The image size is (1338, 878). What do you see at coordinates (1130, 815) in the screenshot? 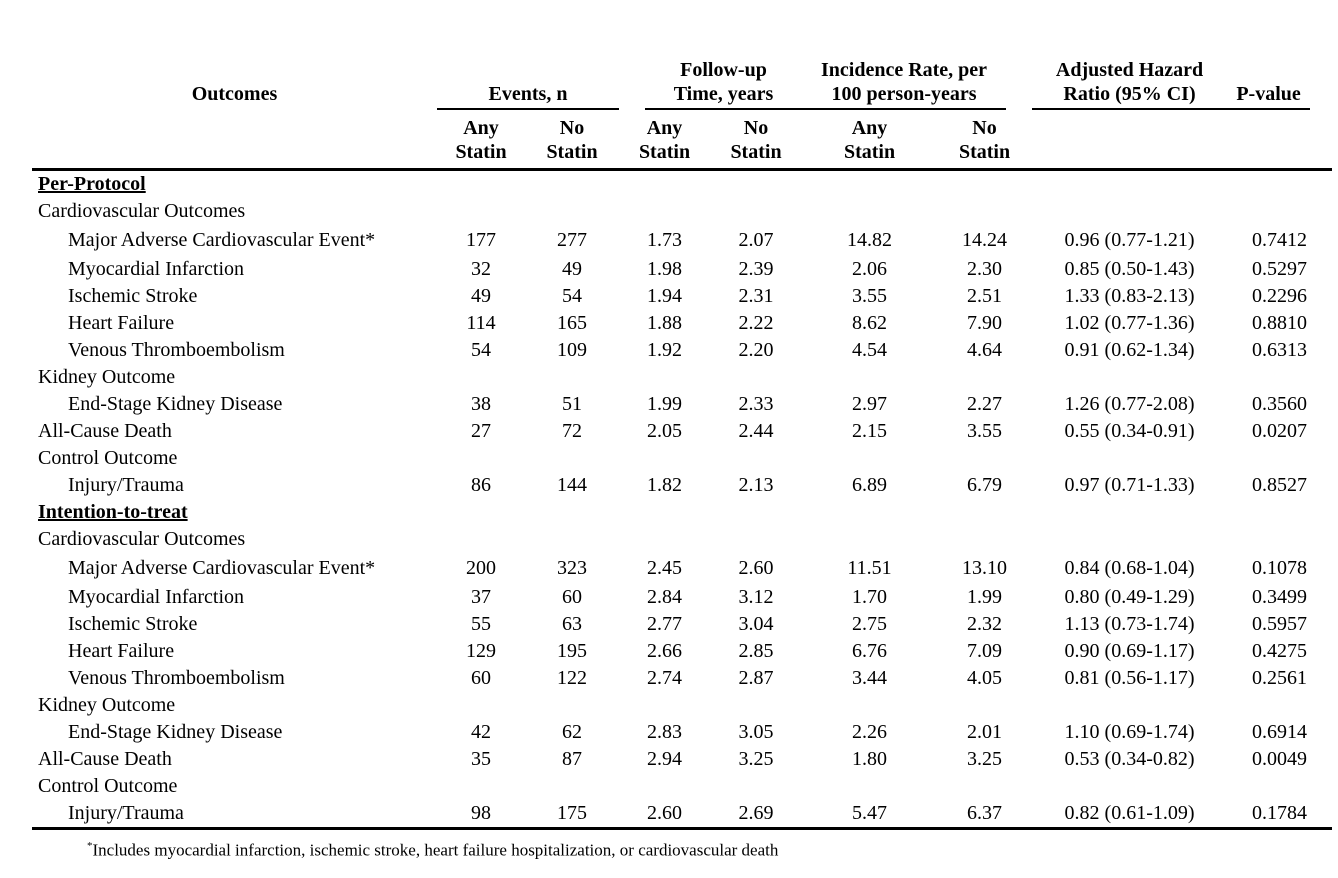
I see `cell-adjusted-hazard-ratio: 0.82 (0.61-1.09)` at bounding box center [1130, 815].